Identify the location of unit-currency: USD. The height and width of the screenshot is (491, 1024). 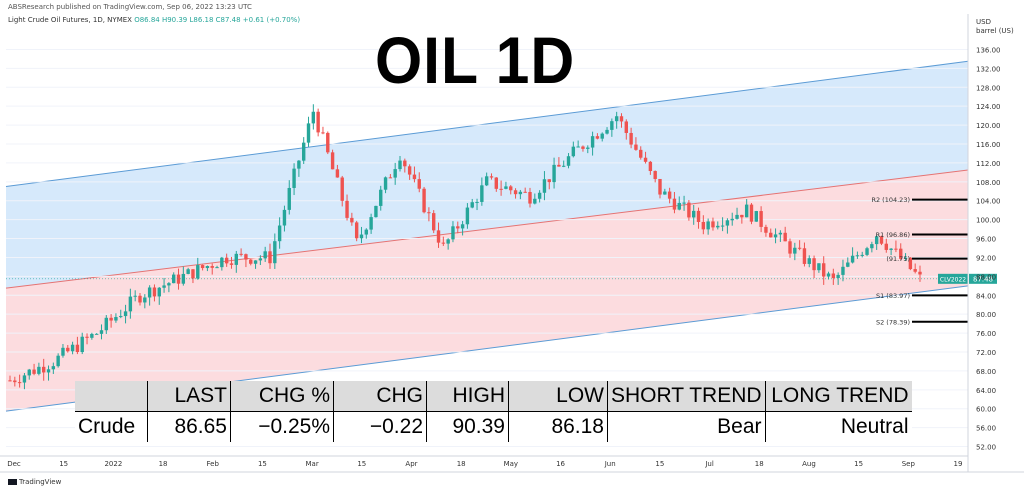
(983, 22).